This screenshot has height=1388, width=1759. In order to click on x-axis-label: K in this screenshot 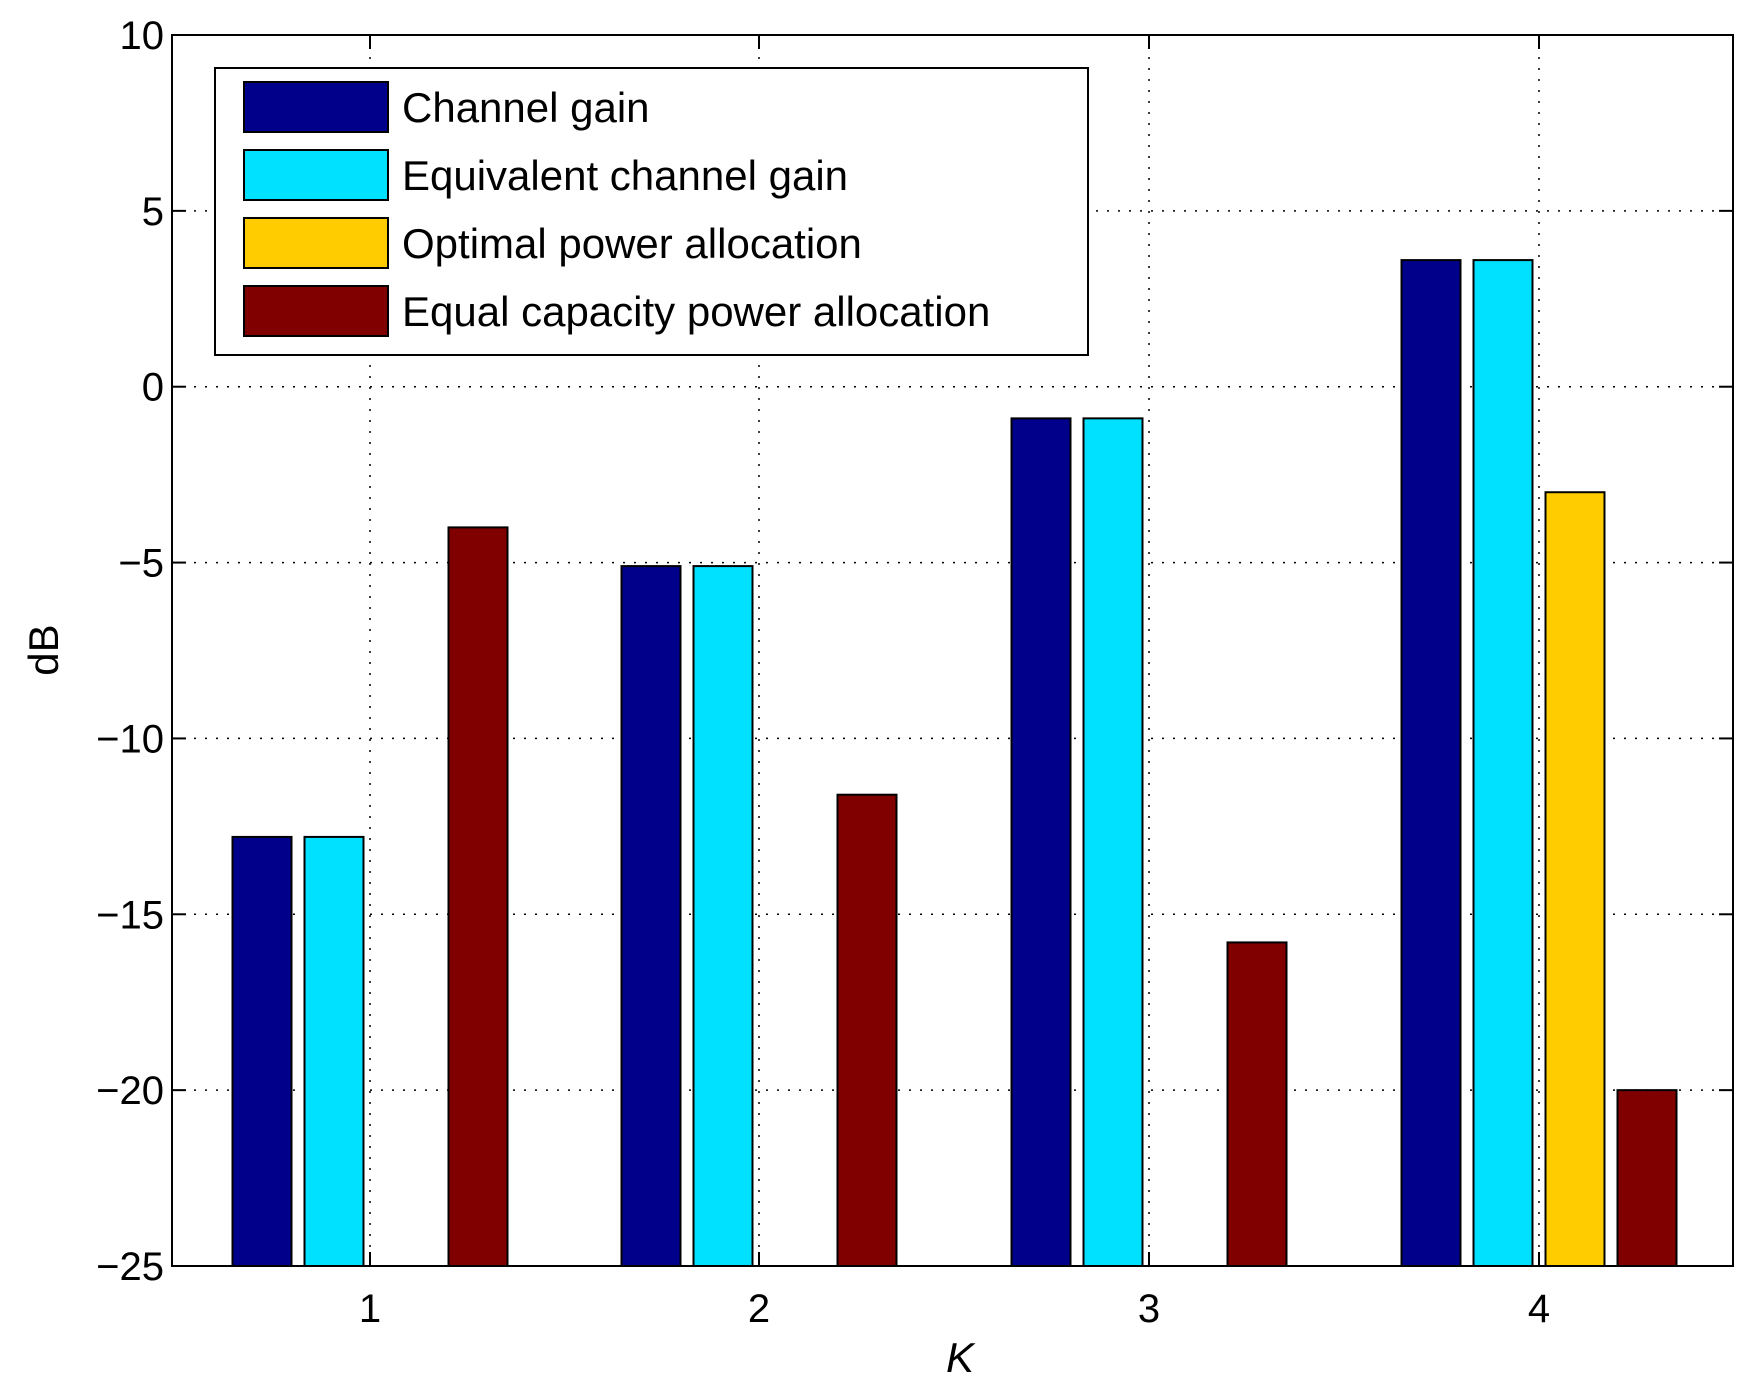, I will do `click(961, 1357)`.